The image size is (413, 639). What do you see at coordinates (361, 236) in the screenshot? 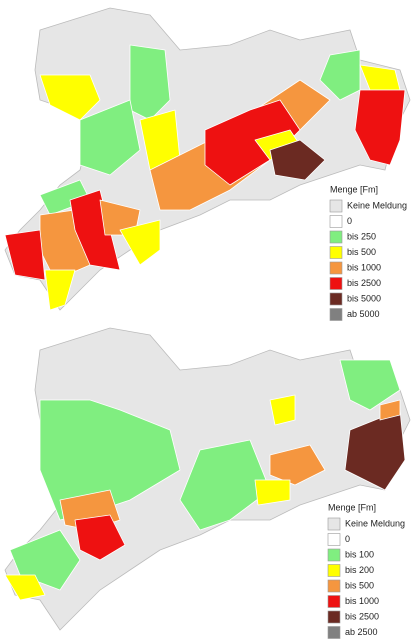
I see `legend-label: bis 250` at bounding box center [361, 236].